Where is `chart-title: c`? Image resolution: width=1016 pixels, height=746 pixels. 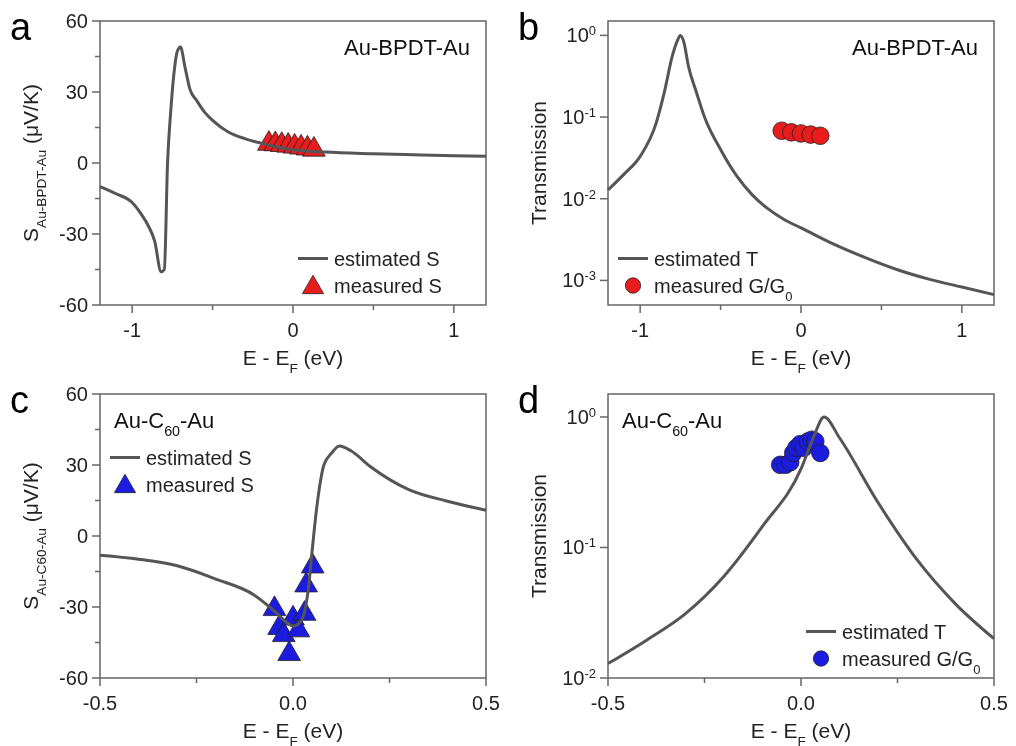 chart-title: c is located at coordinates (19, 400).